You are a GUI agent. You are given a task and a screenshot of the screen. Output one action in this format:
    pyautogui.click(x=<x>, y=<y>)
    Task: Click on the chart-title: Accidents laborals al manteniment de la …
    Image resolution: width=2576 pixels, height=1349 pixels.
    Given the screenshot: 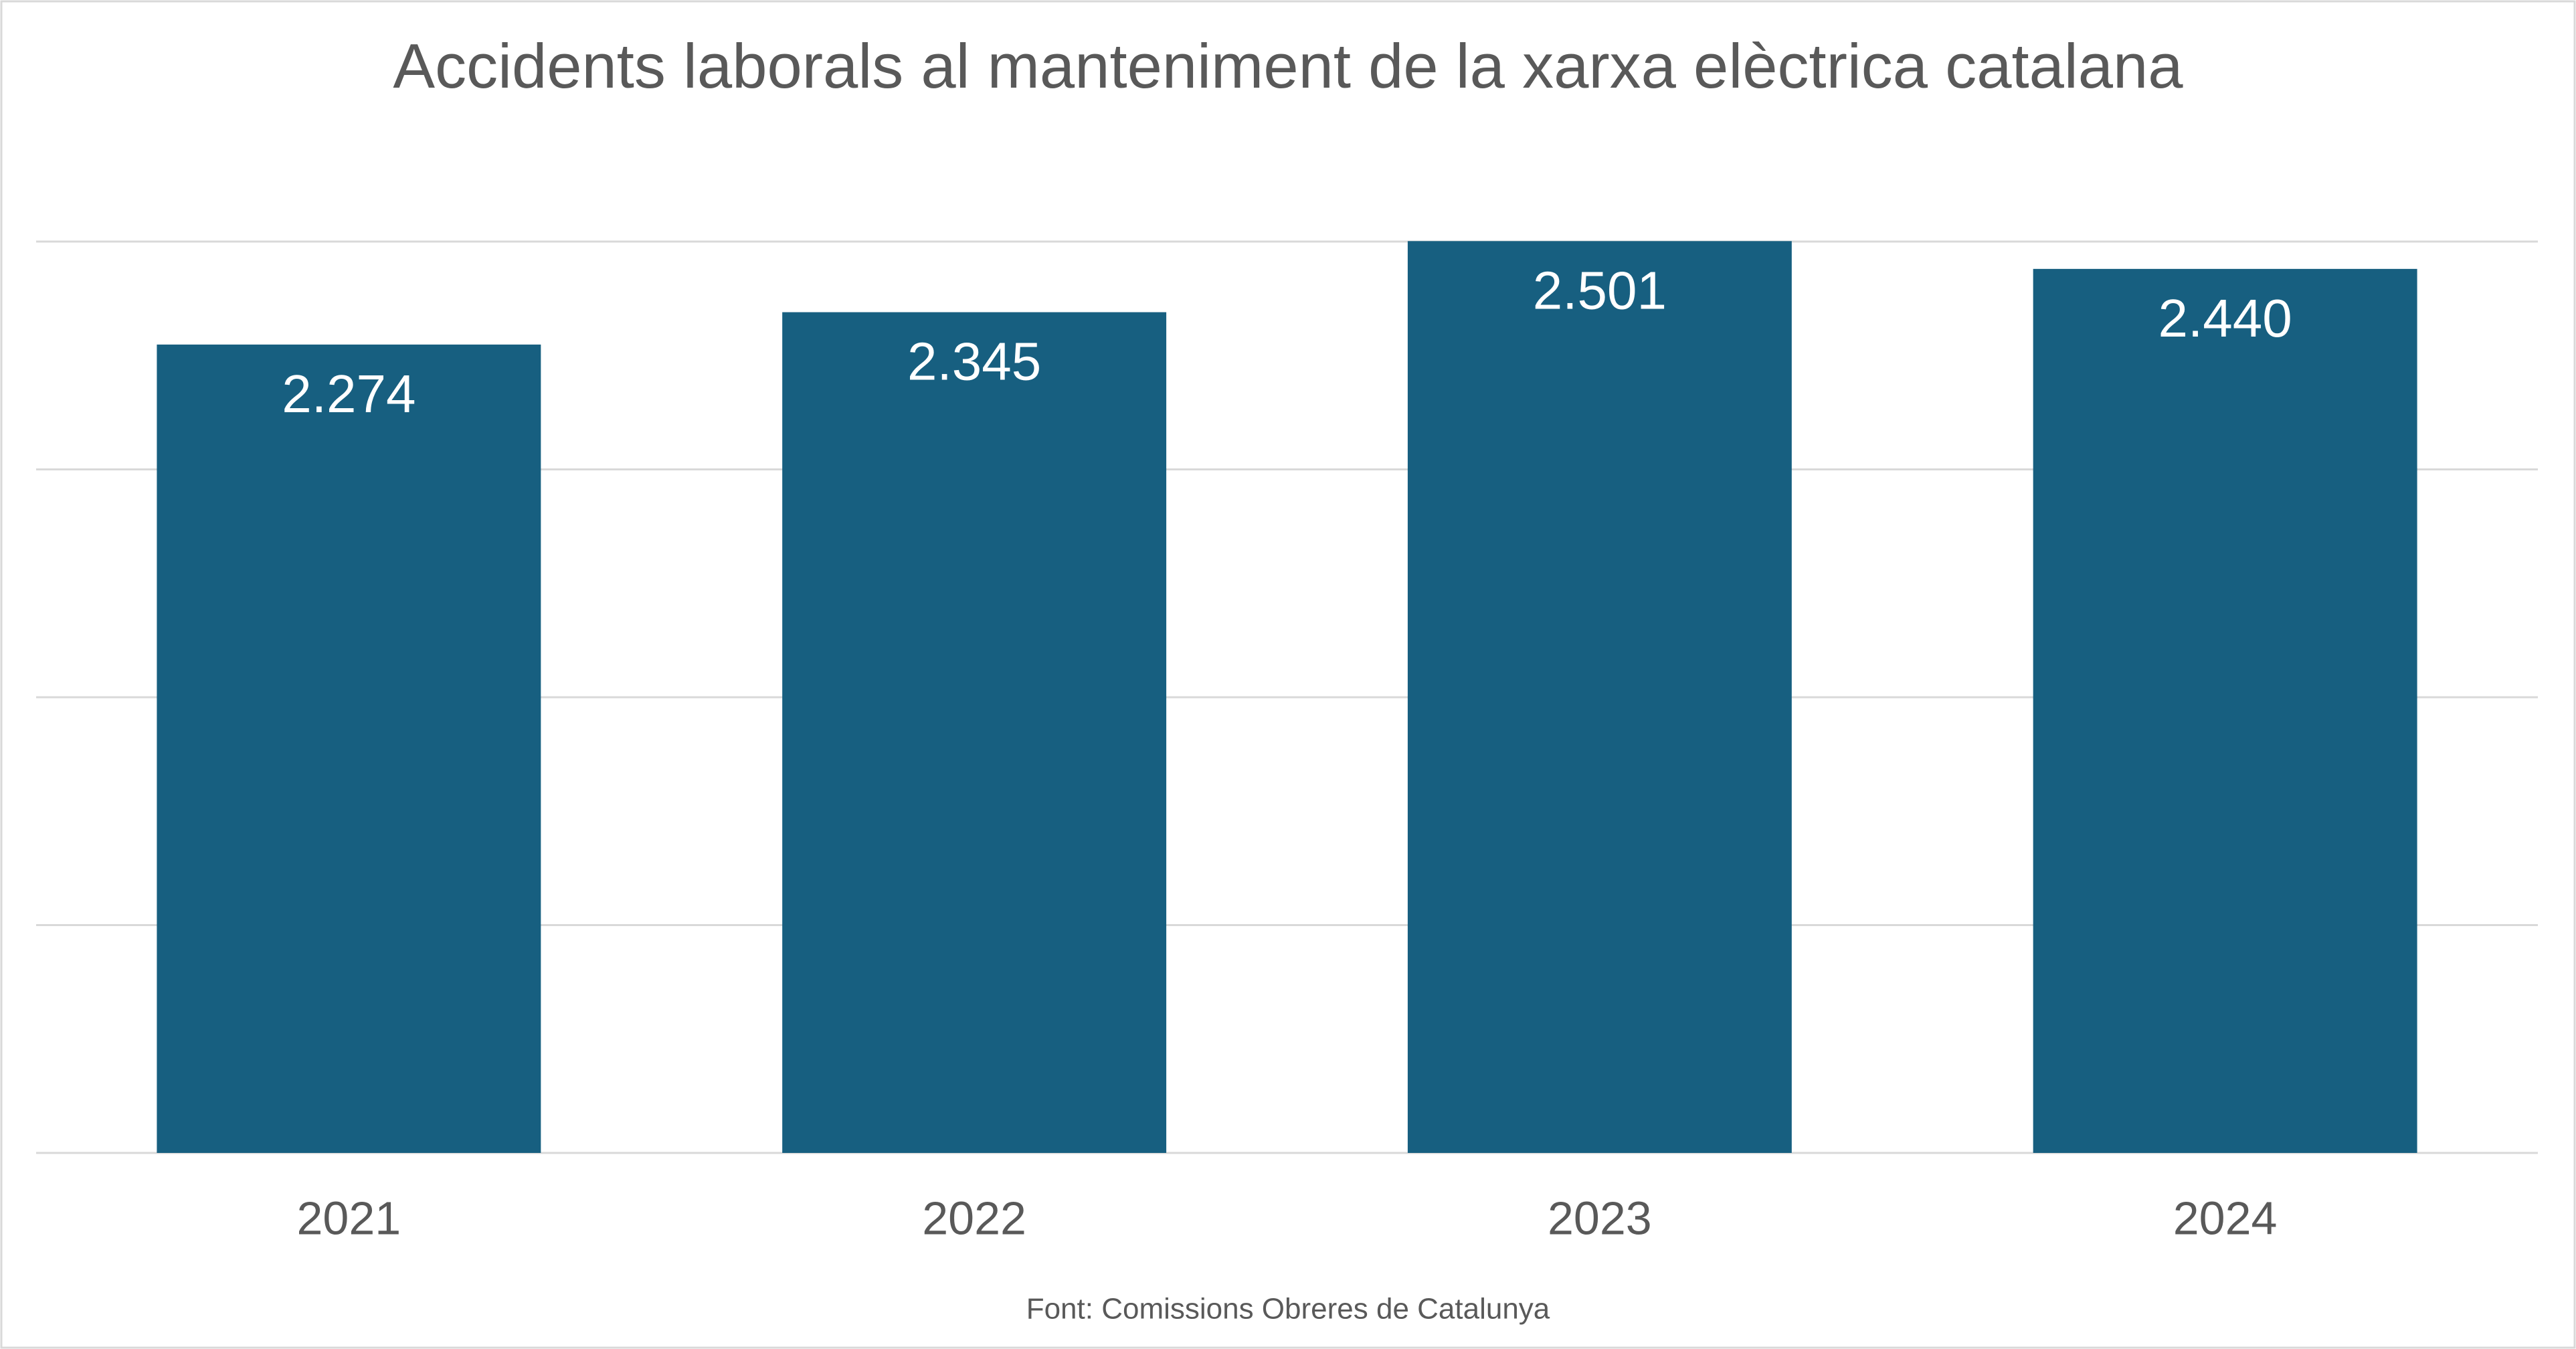 What is the action you would take?
    pyautogui.click(x=1288, y=66)
    